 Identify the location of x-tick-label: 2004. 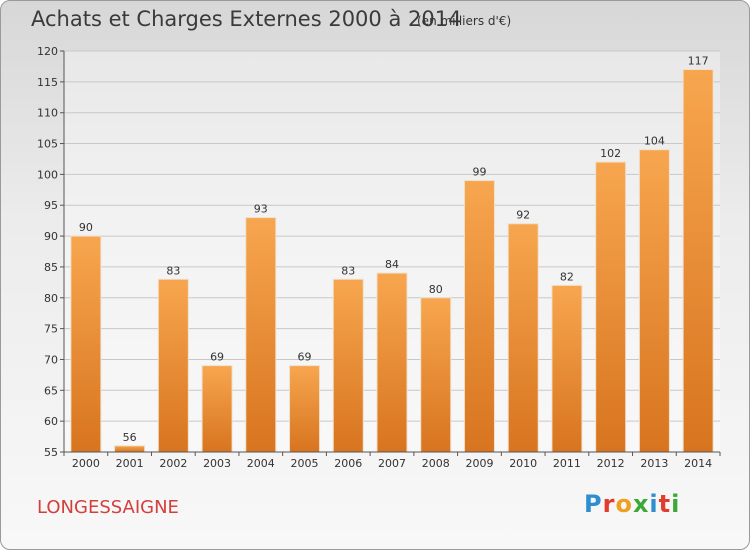
(261, 463).